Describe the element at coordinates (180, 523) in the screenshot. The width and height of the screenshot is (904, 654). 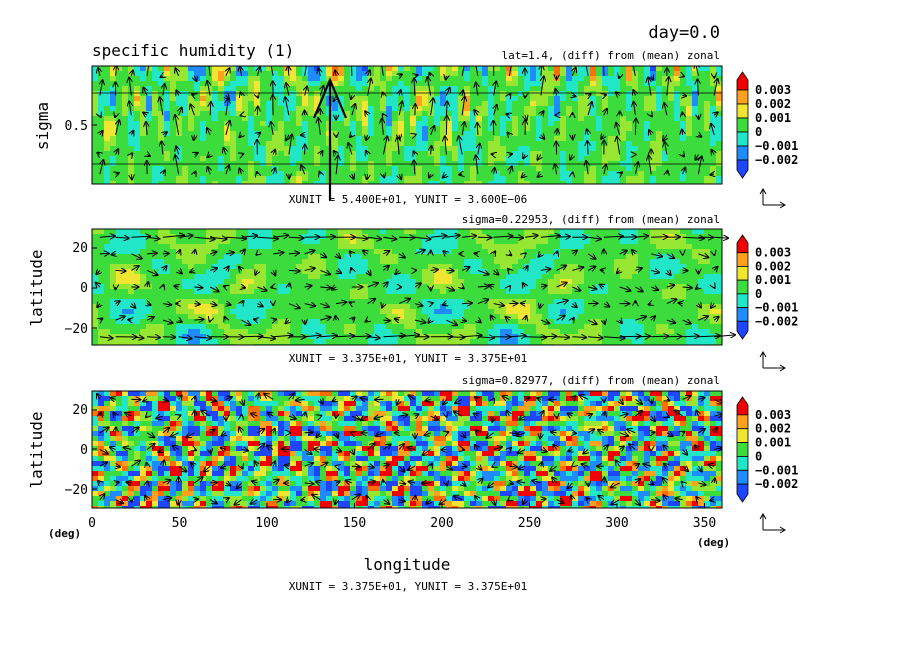
I see `x-tick-label: 50` at that location.